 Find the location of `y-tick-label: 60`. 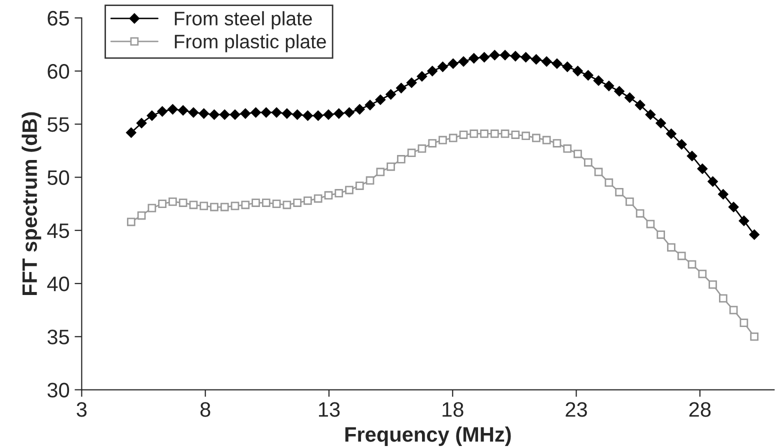

y-tick-label: 60 is located at coordinates (59, 71).